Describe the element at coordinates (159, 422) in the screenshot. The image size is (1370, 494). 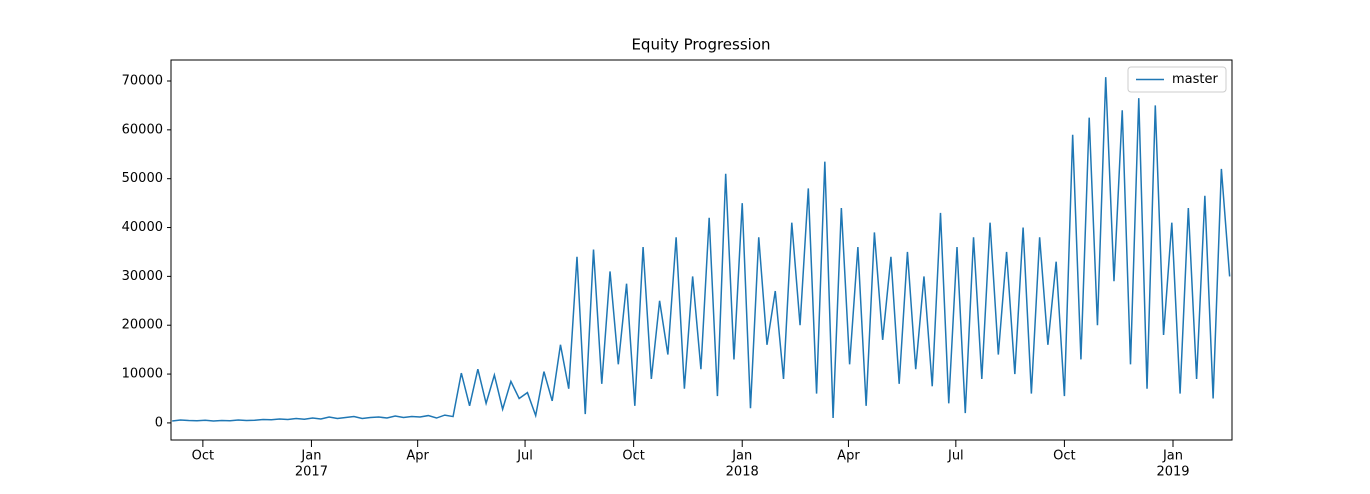
I see `y-tick-label: 0` at that location.